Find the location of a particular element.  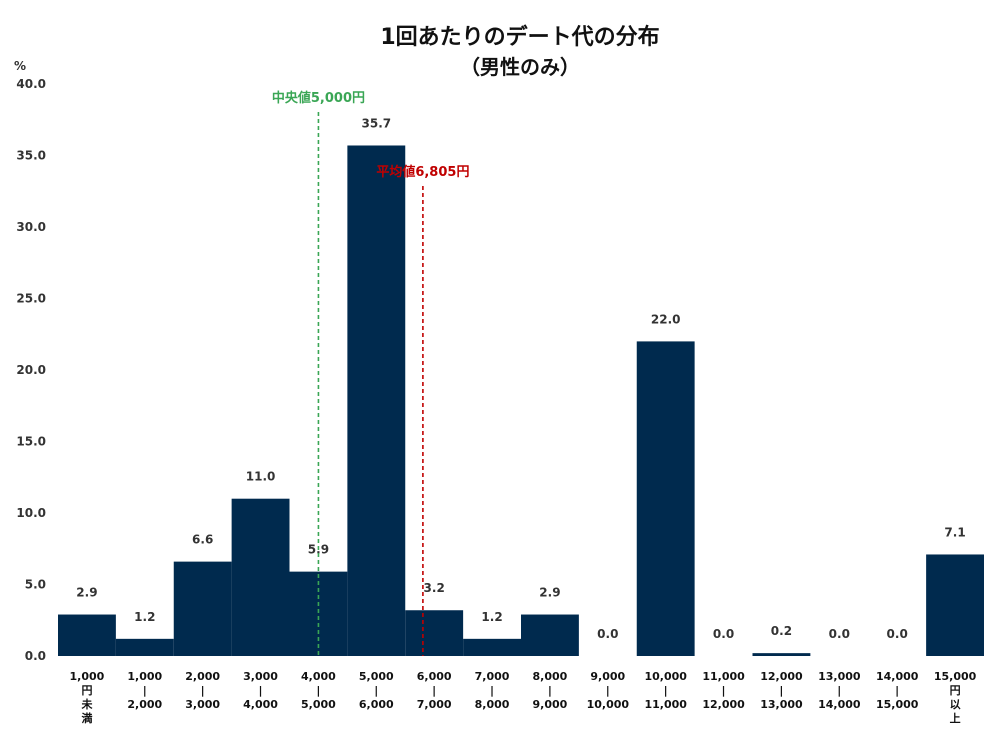

data-label: 6.6 is located at coordinates (202, 540).